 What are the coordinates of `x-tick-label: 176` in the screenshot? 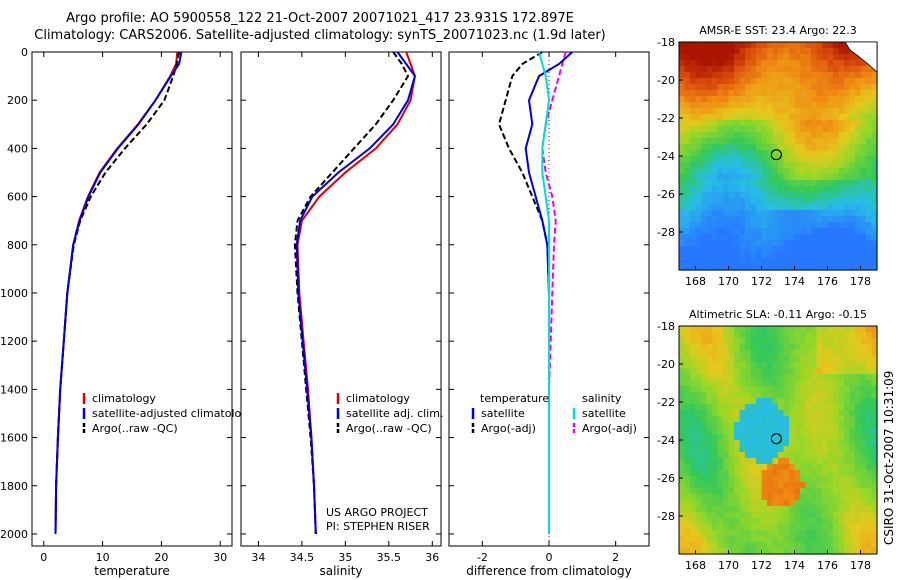 It's located at (827, 565).